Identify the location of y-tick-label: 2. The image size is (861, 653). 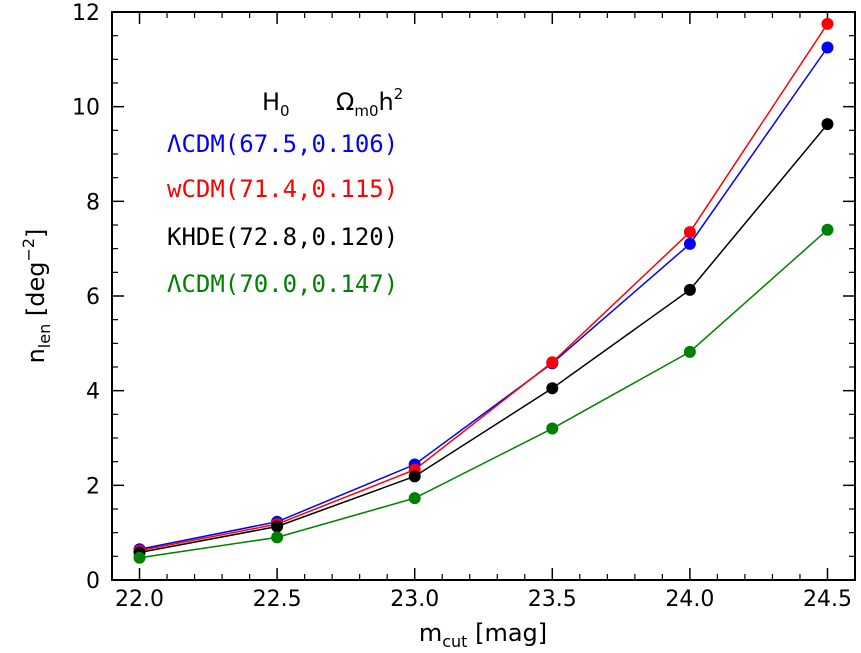
(93, 486).